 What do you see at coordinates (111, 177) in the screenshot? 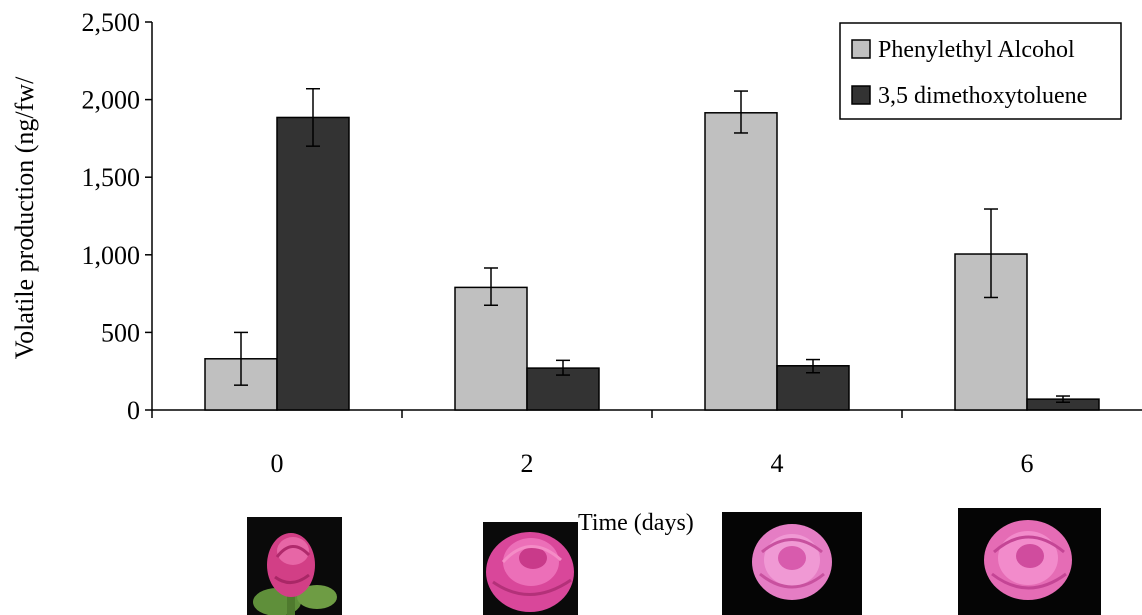
I see `y-tick-label: 1,500` at bounding box center [111, 177].